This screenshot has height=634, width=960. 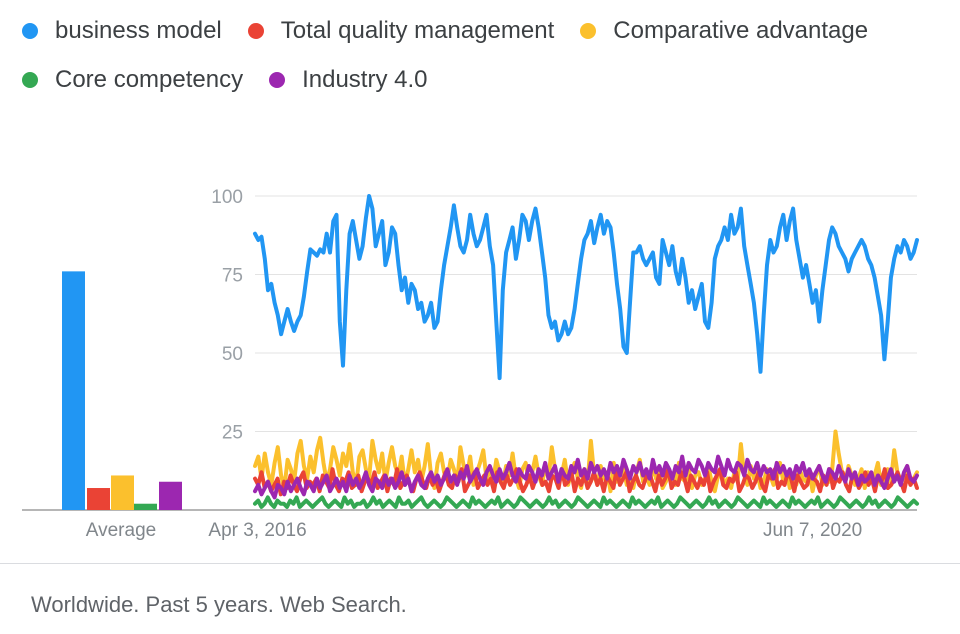 What do you see at coordinates (232, 433) in the screenshot?
I see `y-tick-label: 25` at bounding box center [232, 433].